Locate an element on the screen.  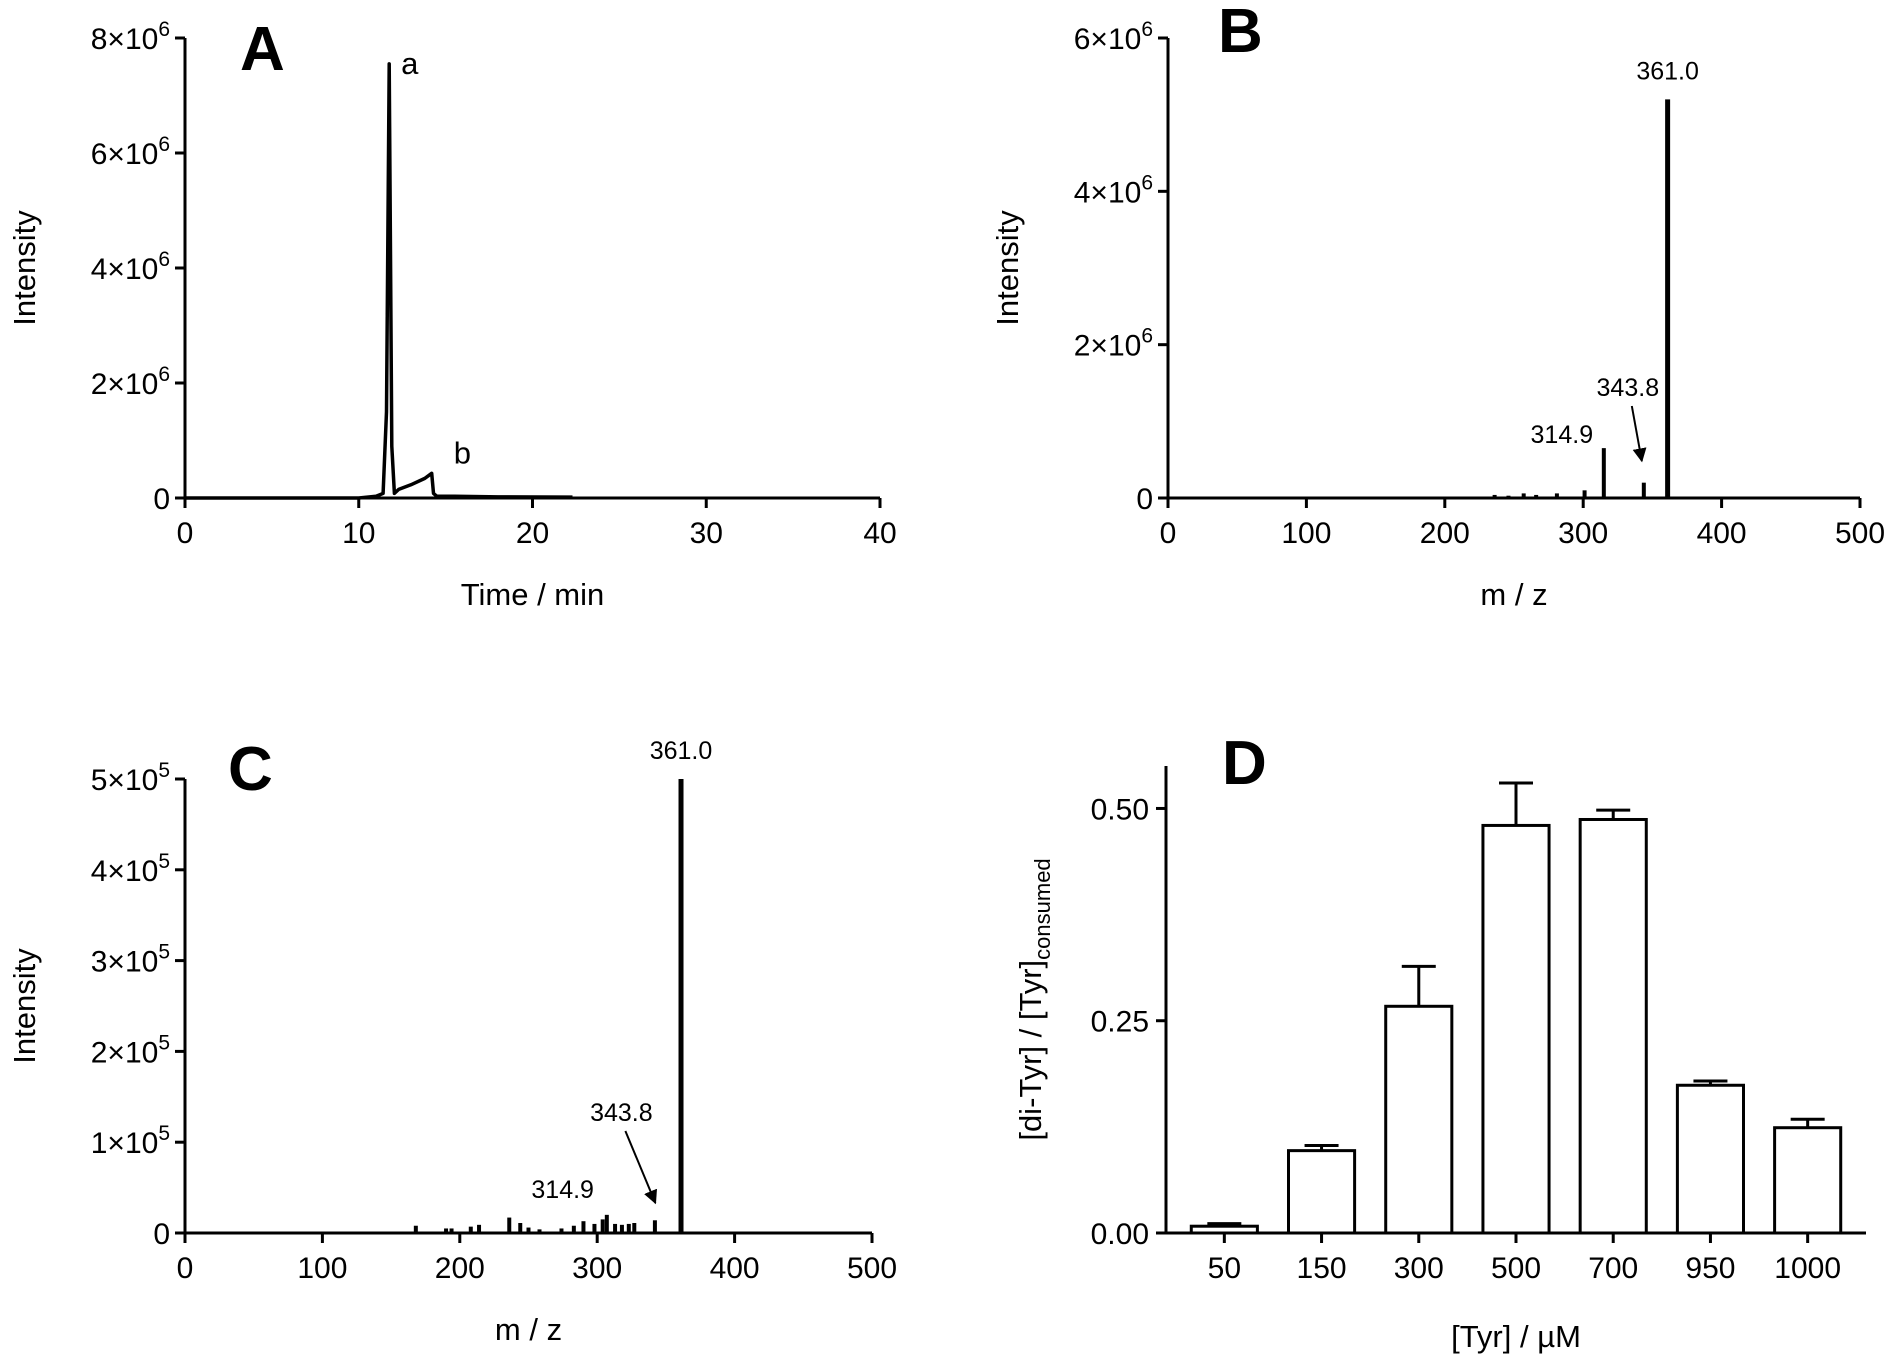
y-tick-label: 0.50 is located at coordinates (1120, 809).